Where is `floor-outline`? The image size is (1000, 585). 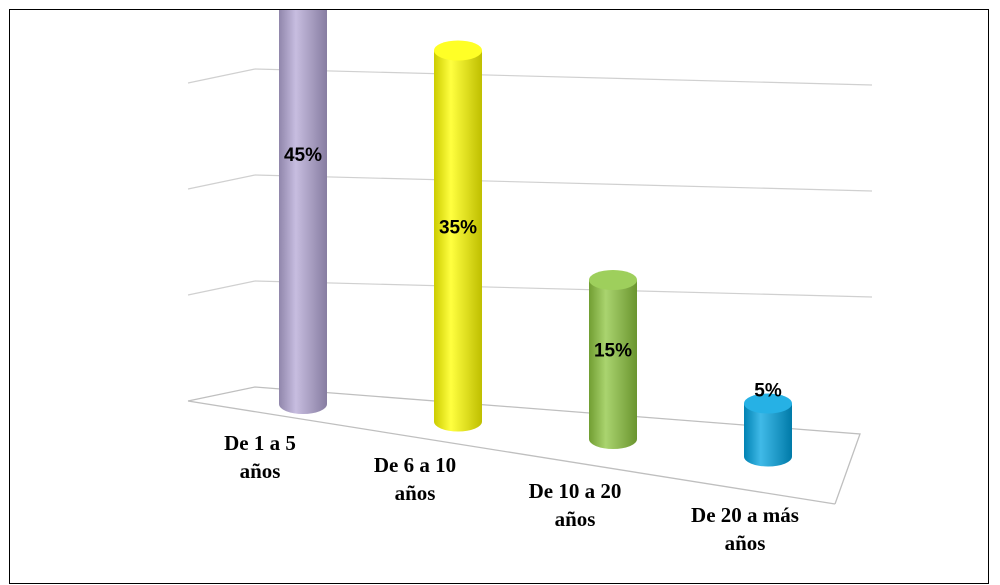
floor-outline is located at coordinates (524, 445).